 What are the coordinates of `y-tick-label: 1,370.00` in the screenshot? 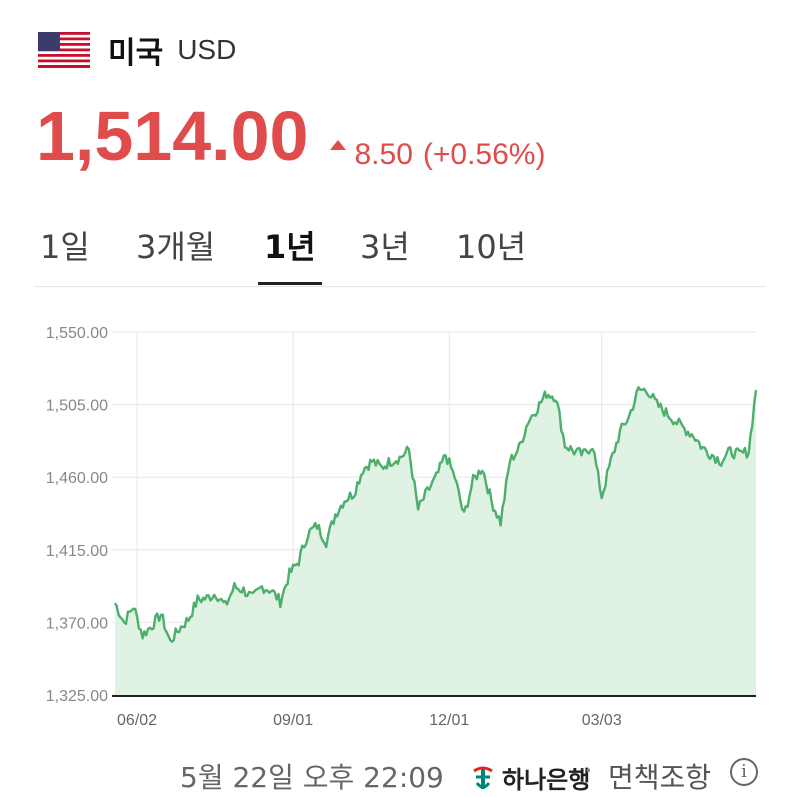 It's located at (77, 623).